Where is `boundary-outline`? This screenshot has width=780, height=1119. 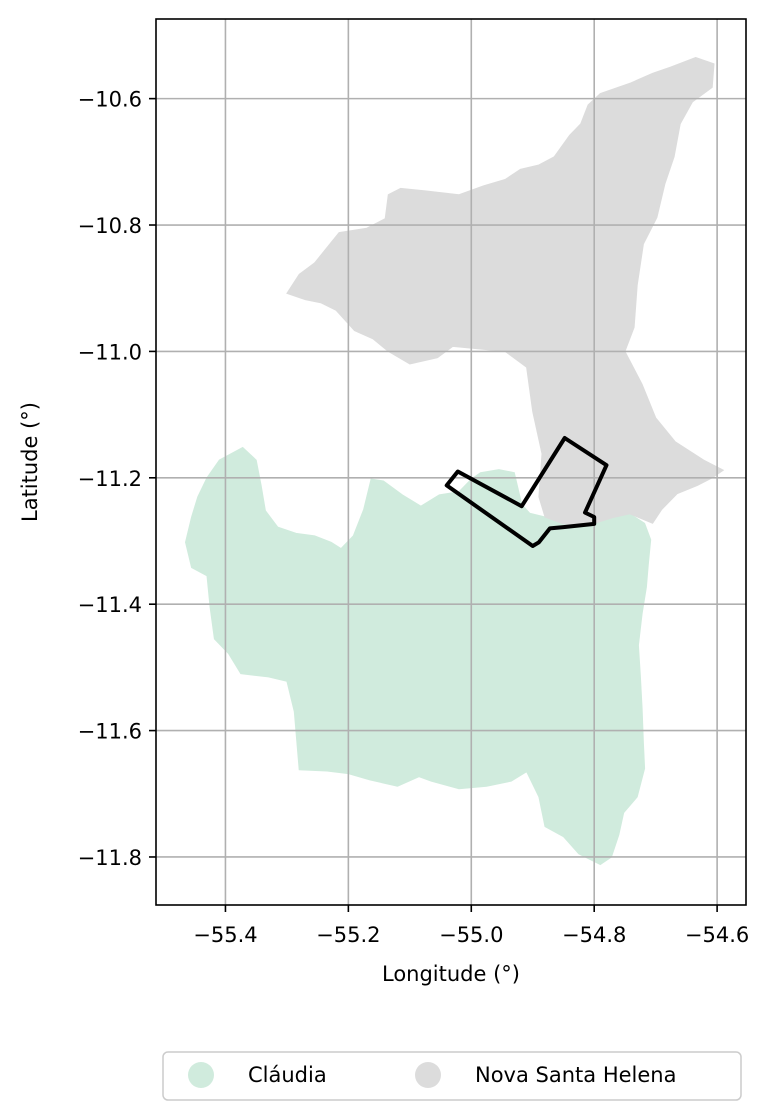
boundary-outline is located at coordinates (526, 492).